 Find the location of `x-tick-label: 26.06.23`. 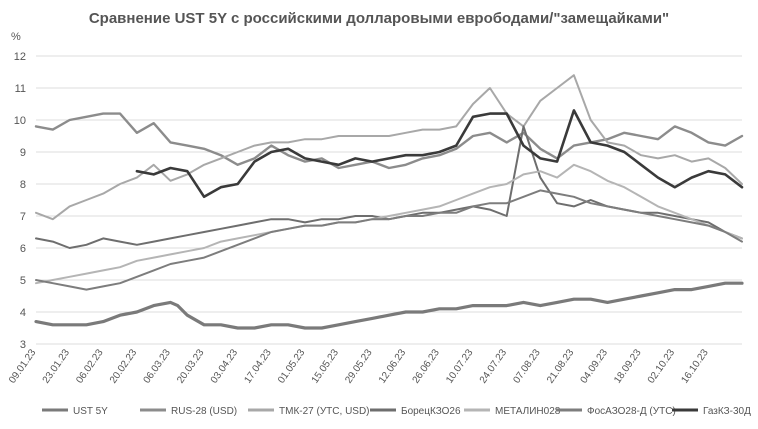

x-tick-label: 26.06.23 is located at coordinates (427, 366).